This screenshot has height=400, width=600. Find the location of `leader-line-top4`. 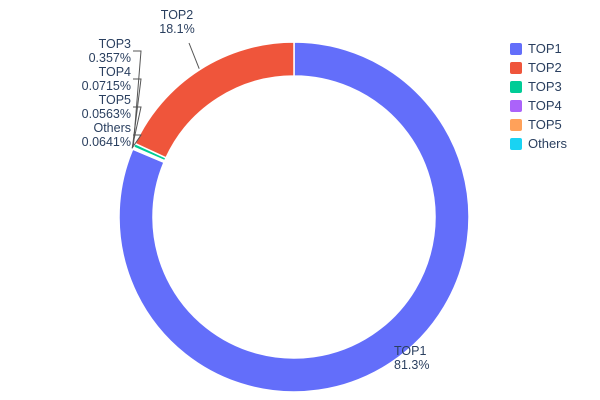

leader-line-top4 is located at coordinates (136, 113).